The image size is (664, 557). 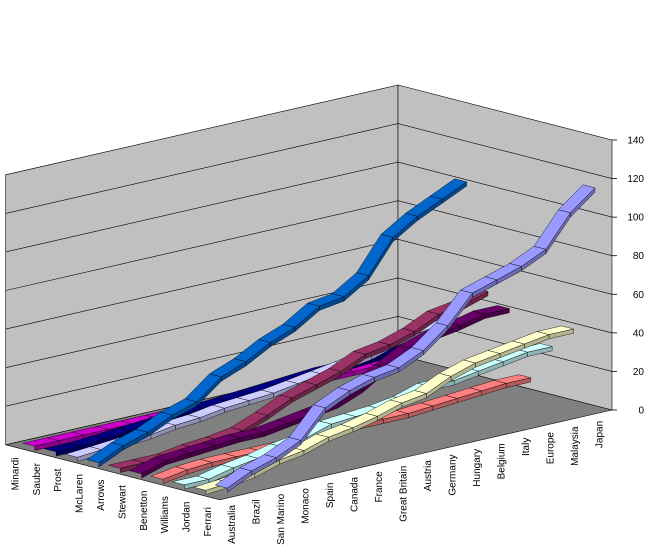 What do you see at coordinates (628, 276) in the screenshot?
I see `z-axis-tick-labels: 0 20 40 60 80 100 120 140` at bounding box center [628, 276].